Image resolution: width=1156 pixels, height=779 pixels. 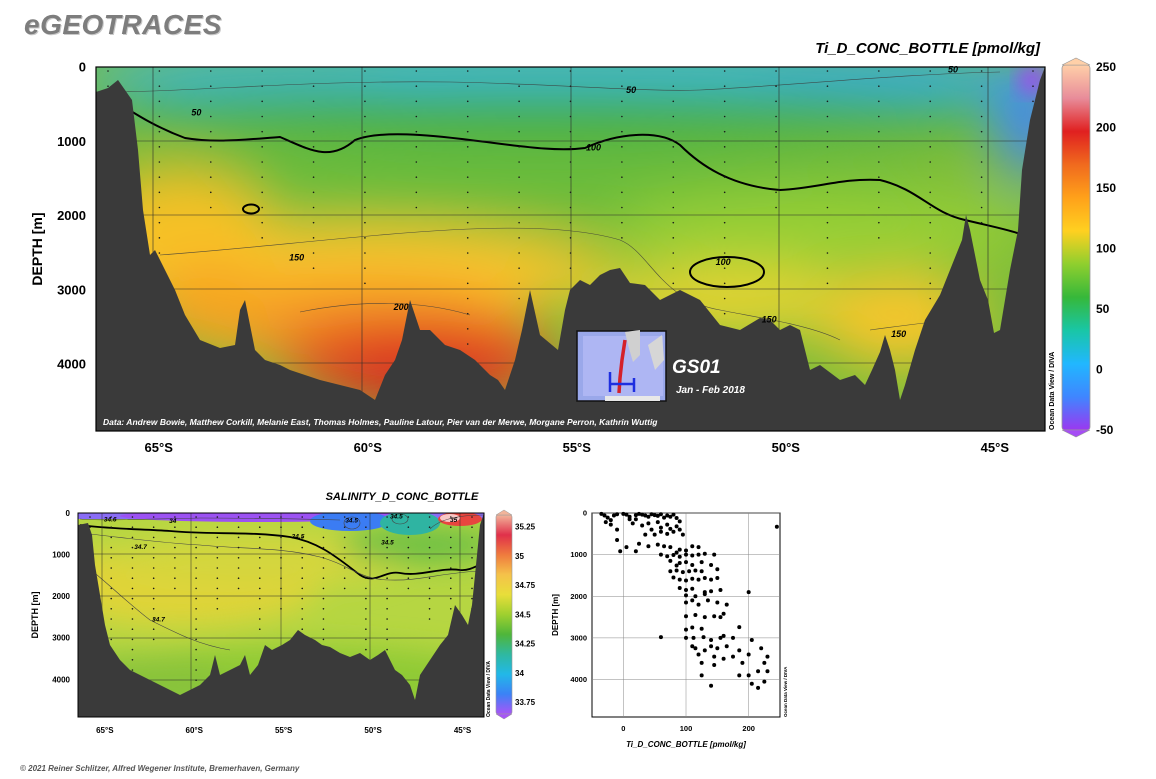 I want to click on main-colorbar-label: -50, so click(x=1105, y=430).